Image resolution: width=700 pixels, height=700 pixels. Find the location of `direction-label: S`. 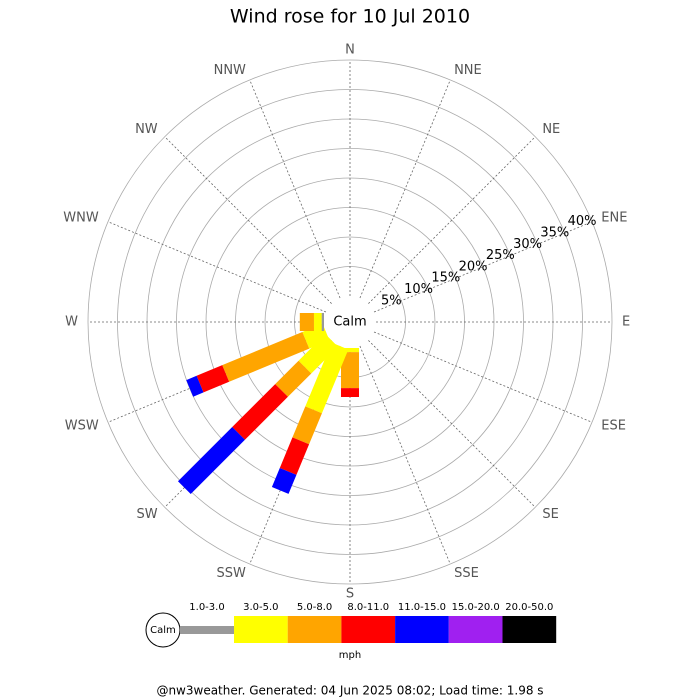

direction-label: S is located at coordinates (350, 594).